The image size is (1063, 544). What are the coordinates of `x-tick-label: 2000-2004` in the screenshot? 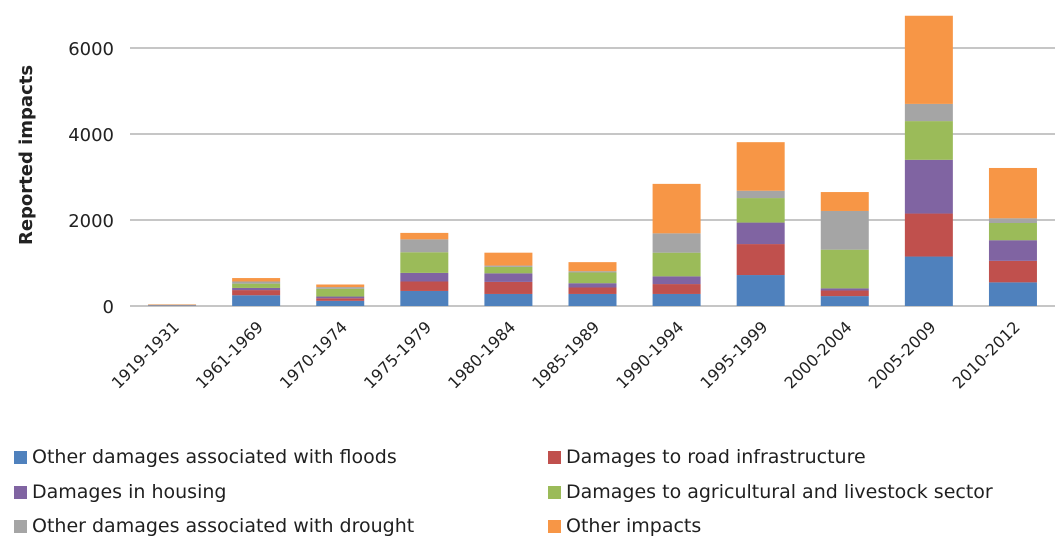 It's located at (817, 354).